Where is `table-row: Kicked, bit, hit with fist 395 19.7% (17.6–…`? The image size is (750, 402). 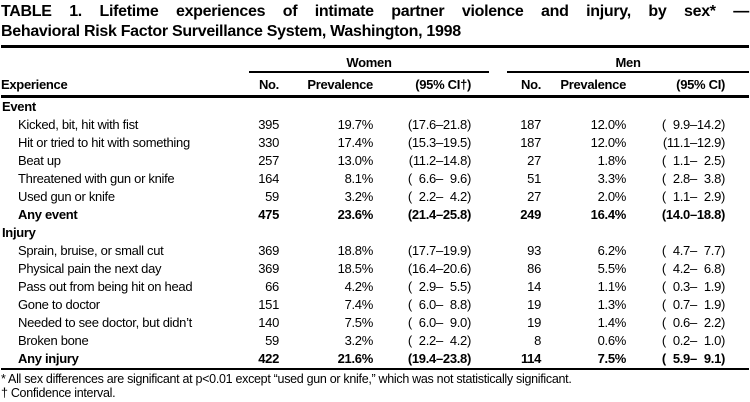
table-row: Kicked, bit, hit with fist 395 19.7% (17.6–… is located at coordinates (375, 125).